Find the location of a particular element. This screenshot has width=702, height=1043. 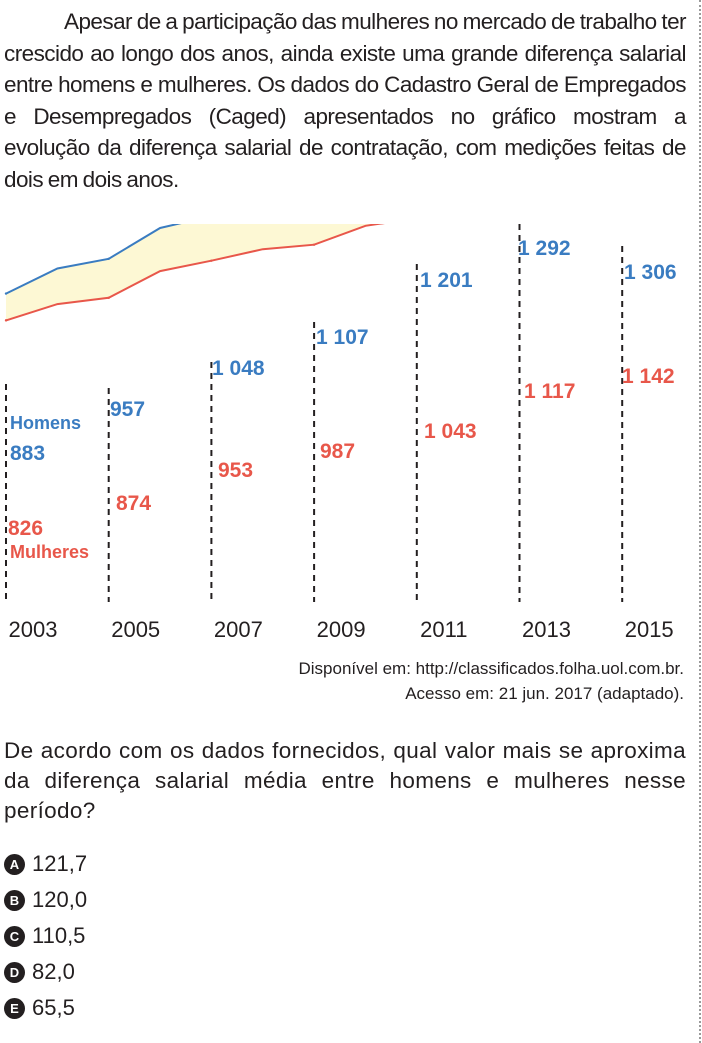

option-text: 110,5 is located at coordinates (59, 935).